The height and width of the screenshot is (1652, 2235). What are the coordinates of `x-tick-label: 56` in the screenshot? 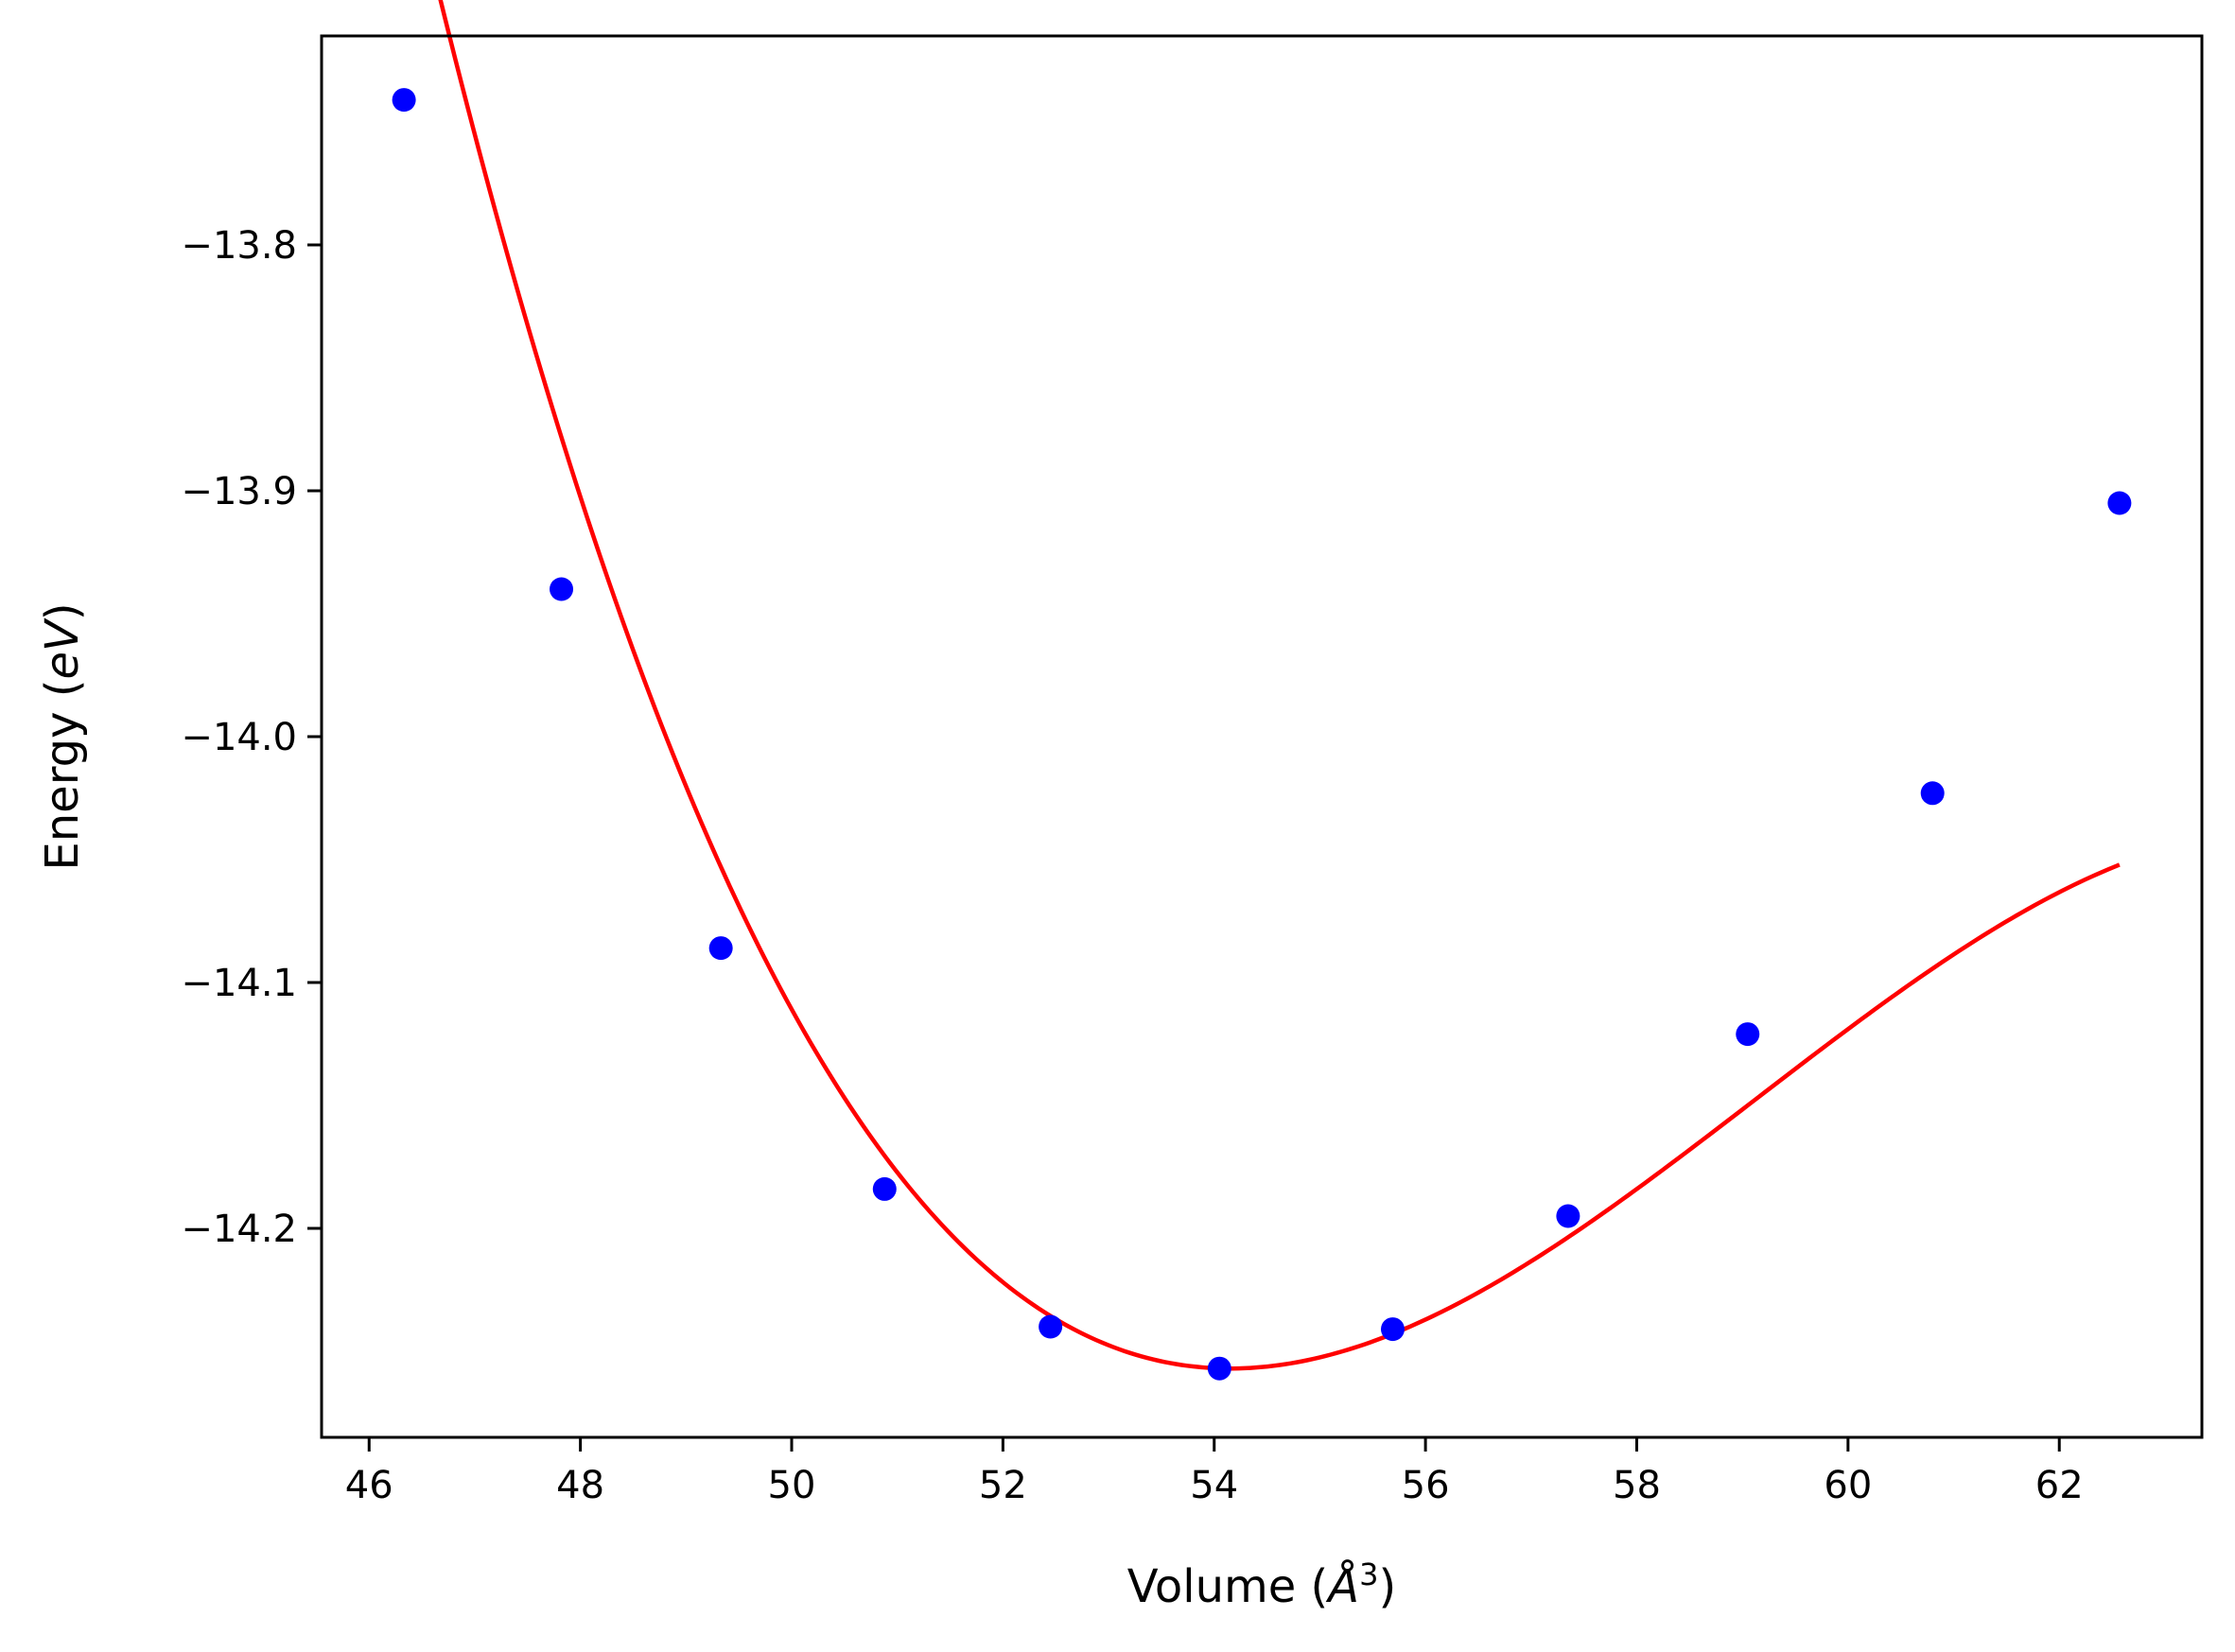 It's located at (1426, 1486).